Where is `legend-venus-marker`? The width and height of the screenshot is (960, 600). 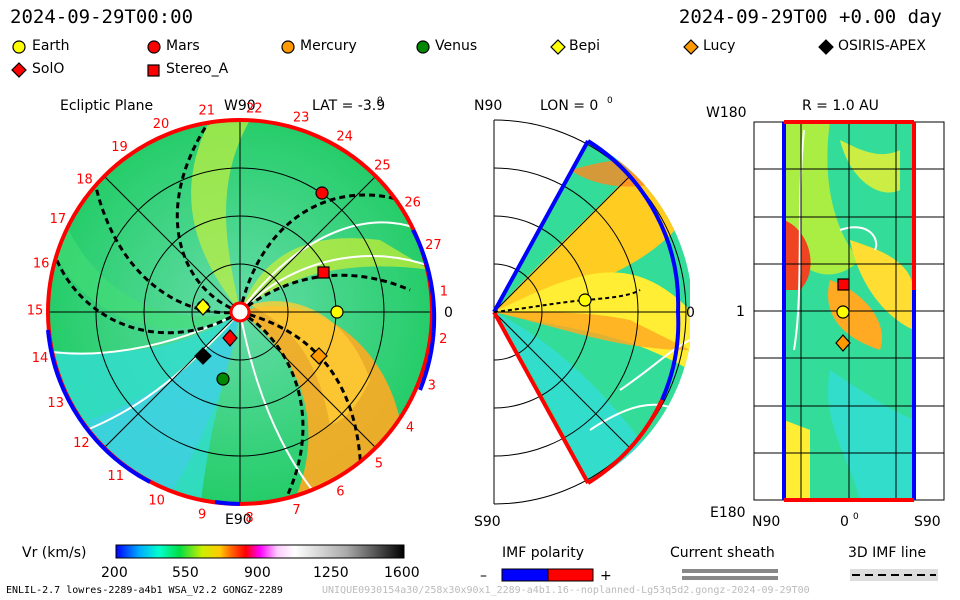 legend-venus-marker is located at coordinates (423, 47).